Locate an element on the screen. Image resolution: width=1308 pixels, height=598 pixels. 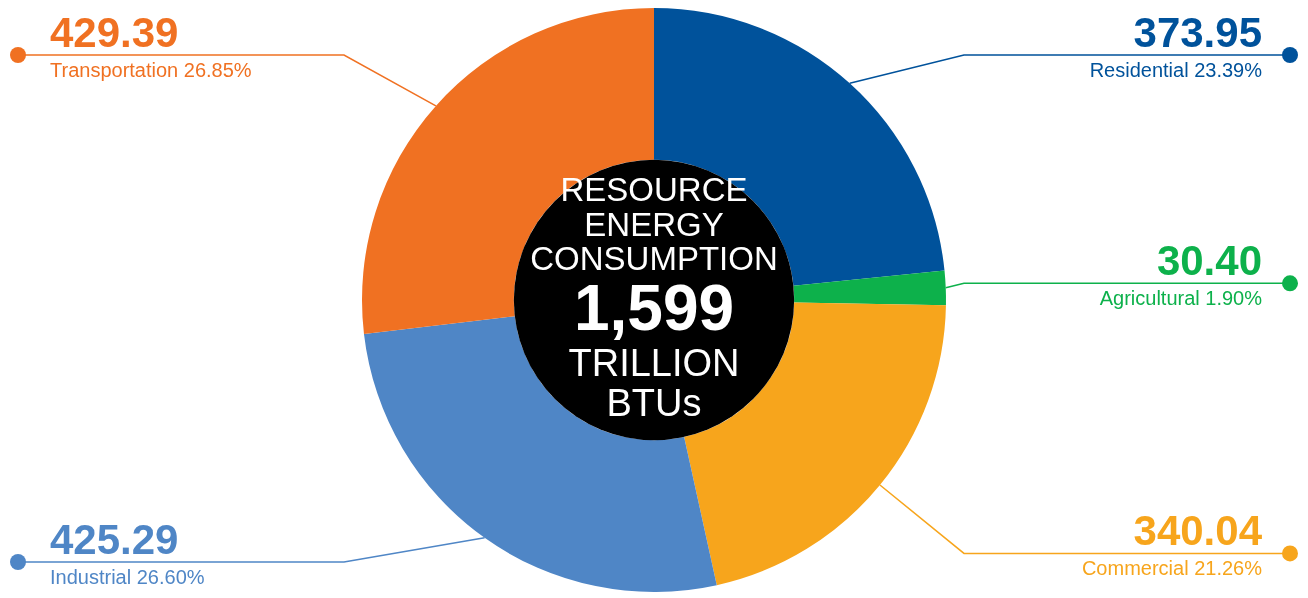
slice-label: Transportation 26.85% is located at coordinates (151, 69).